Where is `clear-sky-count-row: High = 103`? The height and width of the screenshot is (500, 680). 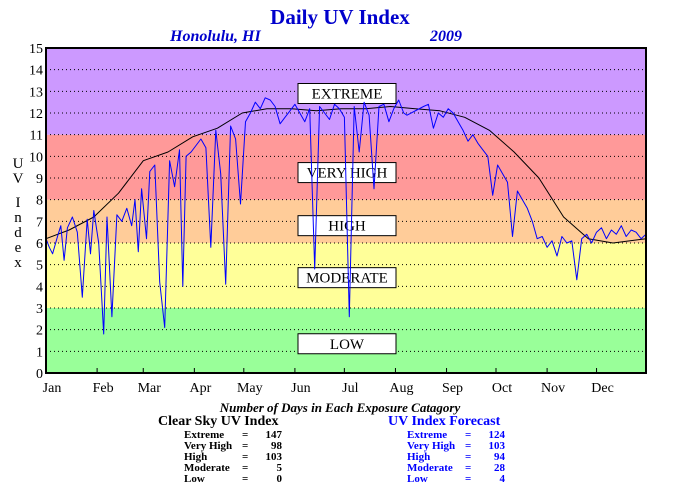 clear-sky-count-row: High = 103 is located at coordinates (233, 457).